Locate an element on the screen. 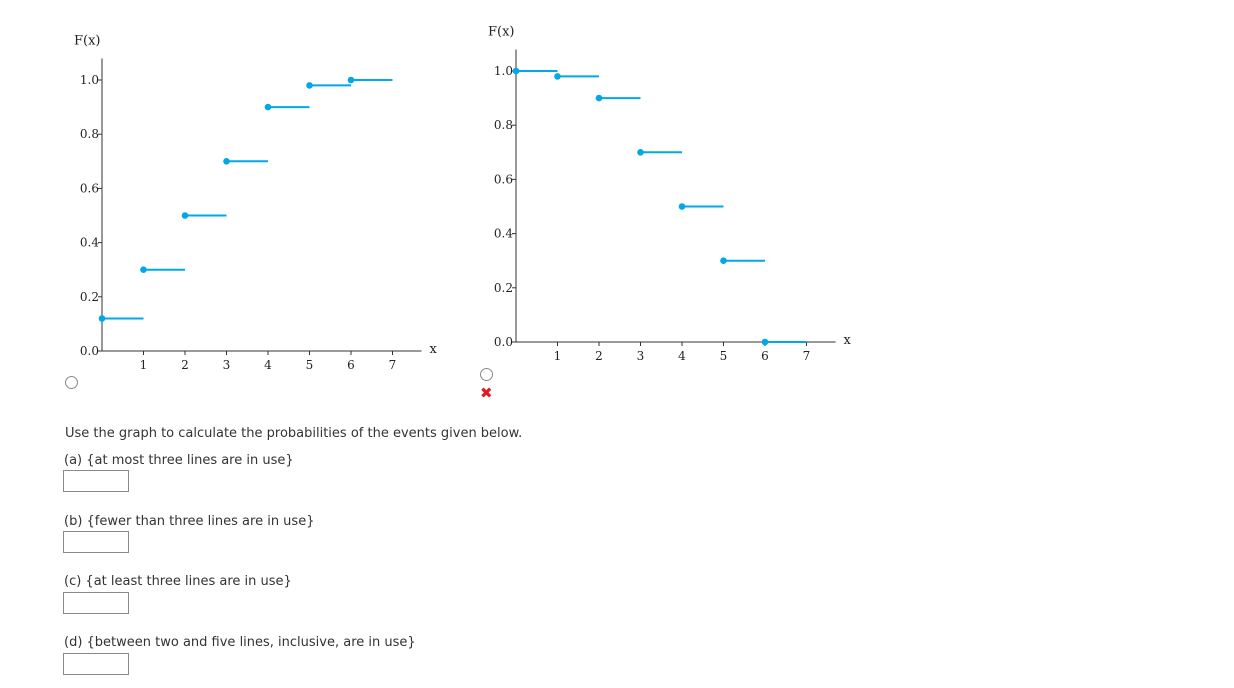 The height and width of the screenshot is (688, 1234). chart-a-x-tick-label: 3 is located at coordinates (227, 365).